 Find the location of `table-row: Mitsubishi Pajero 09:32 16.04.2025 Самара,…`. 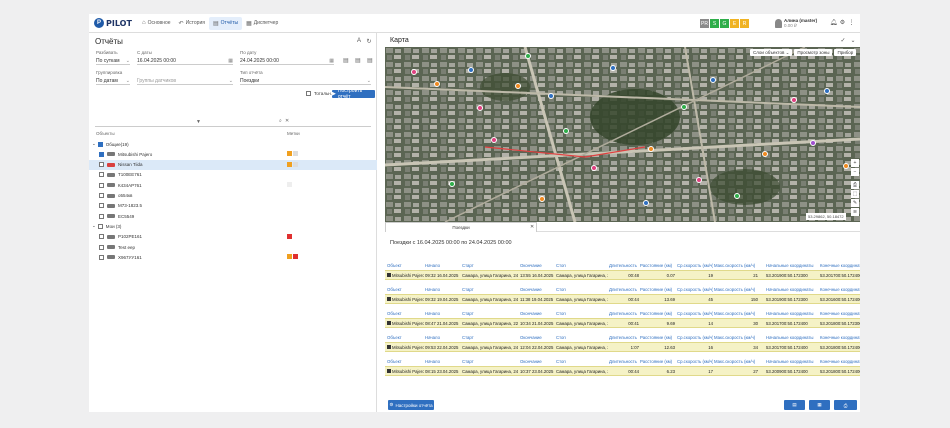

table-row: Mitsubishi Pajero 09:32 16.04.2025 Самара,… is located at coordinates (622, 275).